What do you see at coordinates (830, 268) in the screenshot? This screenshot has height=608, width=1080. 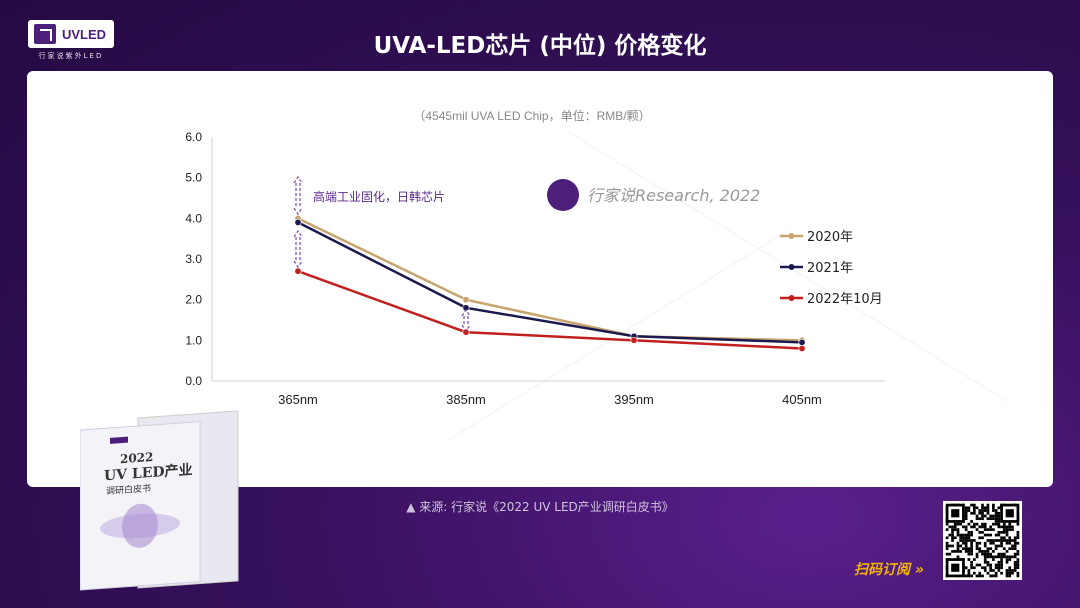 I see `legend-label: 2021年` at bounding box center [830, 268].